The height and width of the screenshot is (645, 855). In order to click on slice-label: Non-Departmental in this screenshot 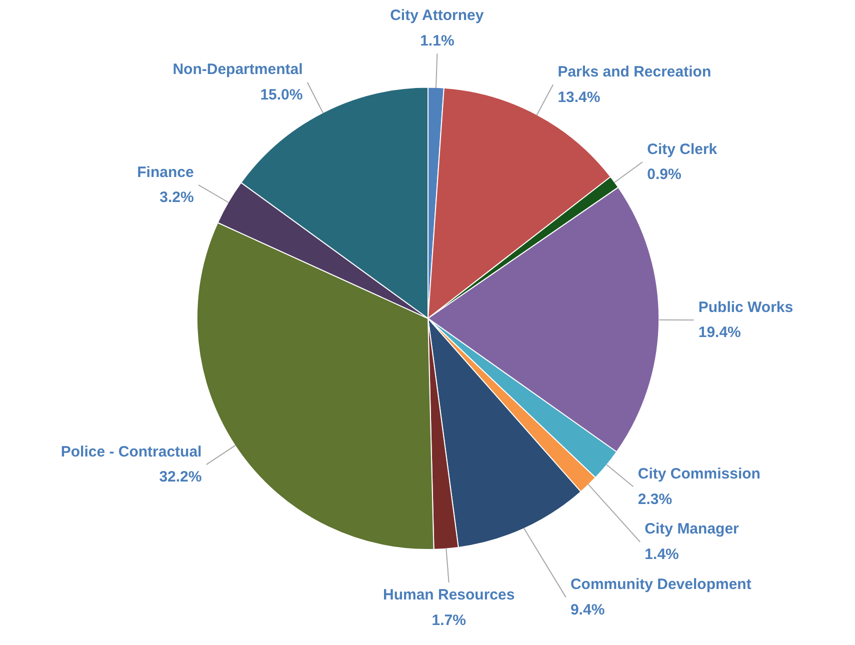, I will do `click(237, 69)`.